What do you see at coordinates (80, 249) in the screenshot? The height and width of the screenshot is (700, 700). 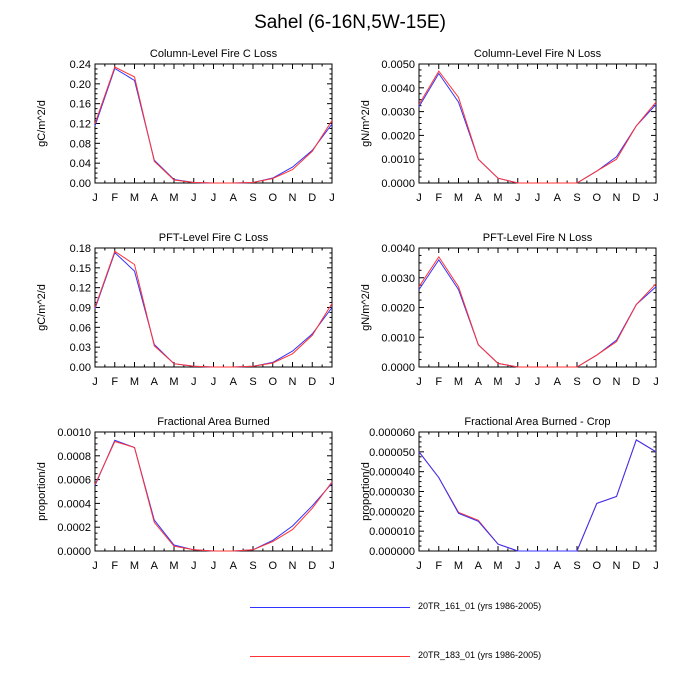 I see `y-tick-label: 0.18` at bounding box center [80, 249].